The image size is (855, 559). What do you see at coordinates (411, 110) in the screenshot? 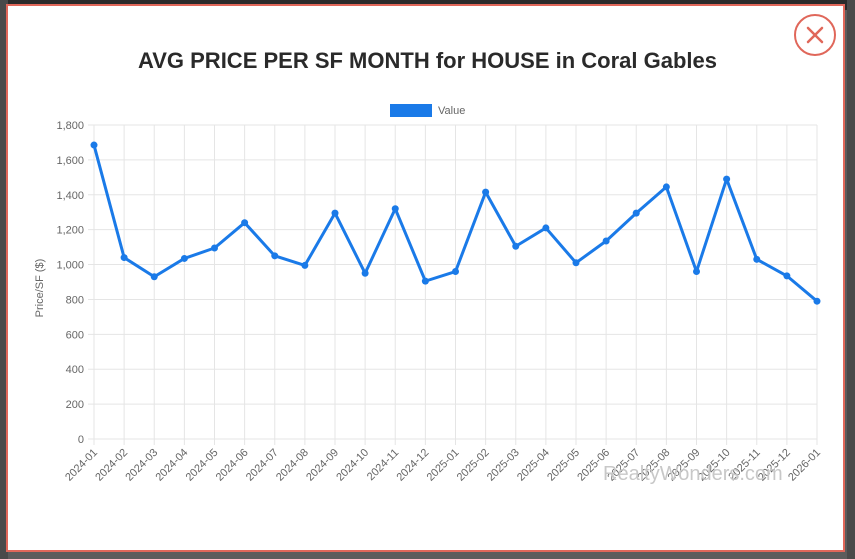
I see `legend-swatch` at bounding box center [411, 110].